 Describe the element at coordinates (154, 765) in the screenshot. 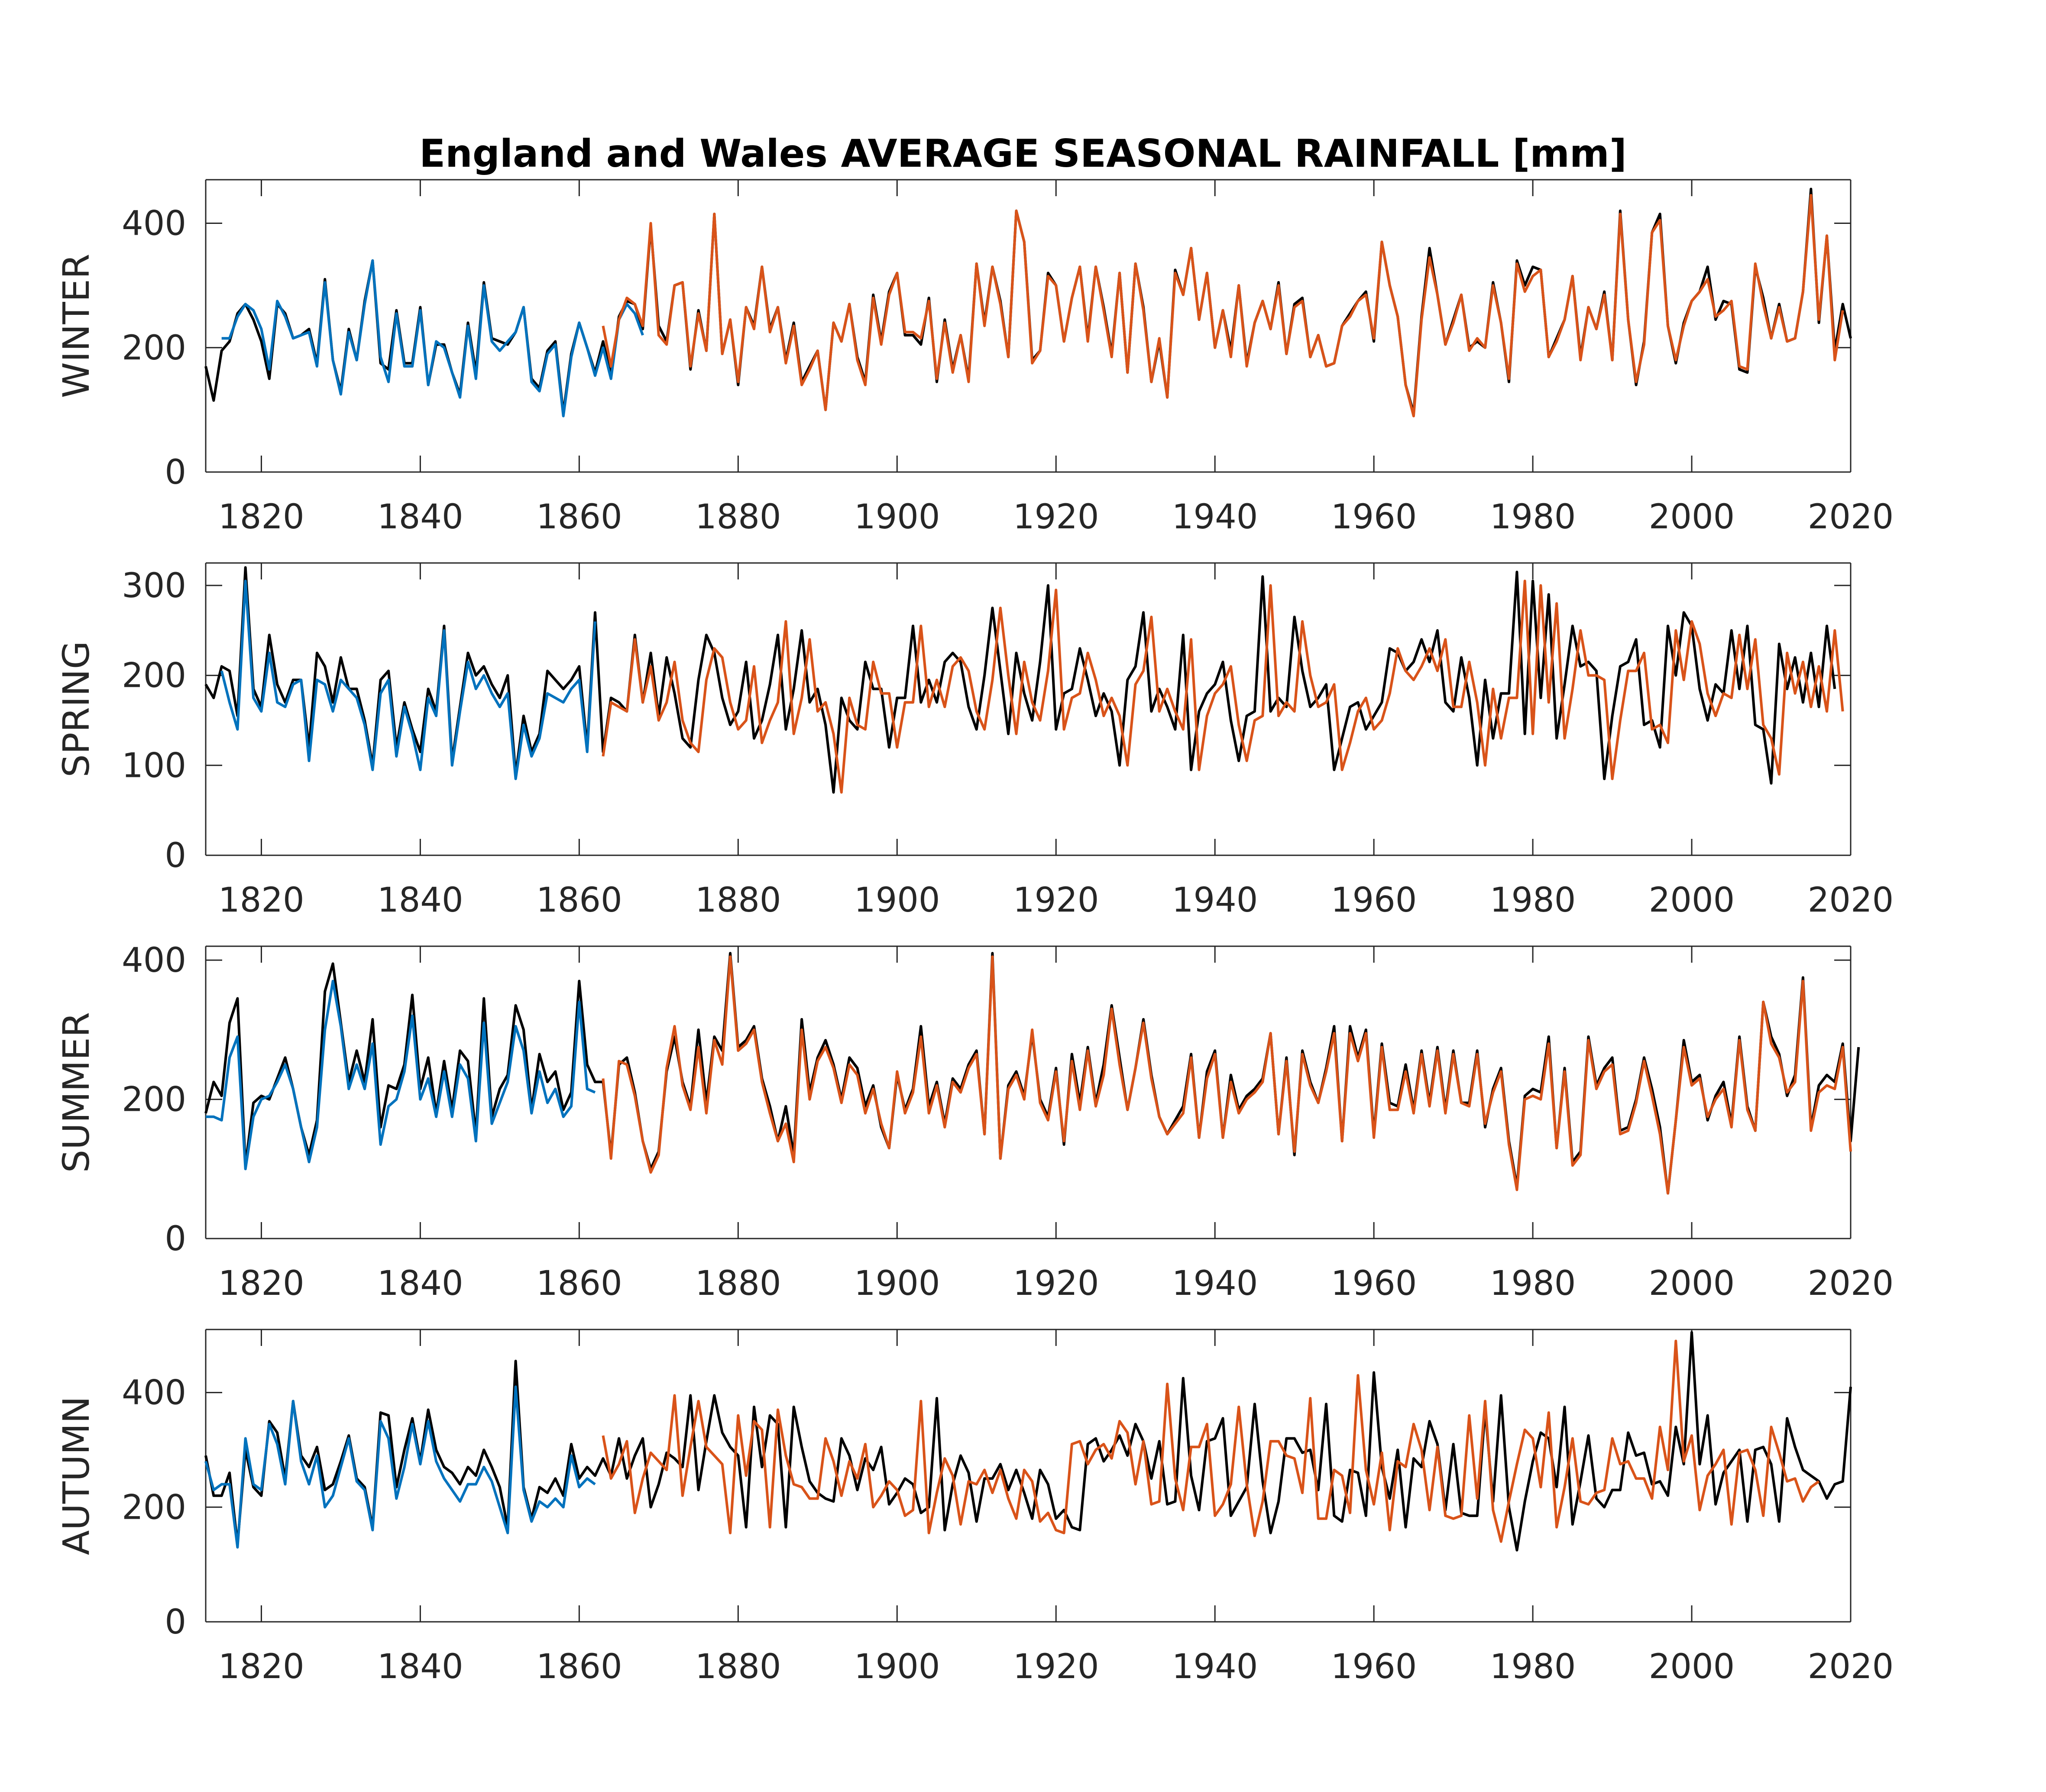

I see `y-tick-label: 100` at that location.